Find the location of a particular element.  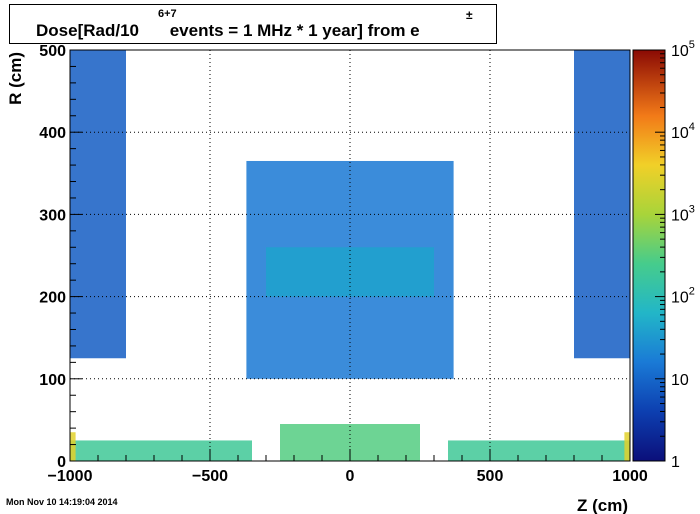

y-tick-label: 0 is located at coordinates (61, 462).